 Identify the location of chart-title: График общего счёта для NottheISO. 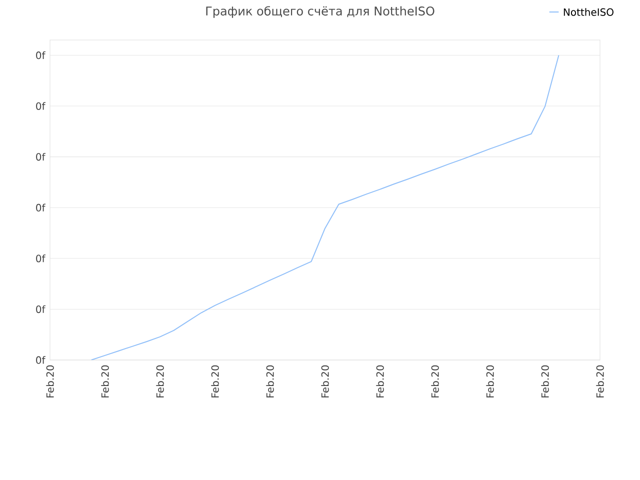
(320, 12).